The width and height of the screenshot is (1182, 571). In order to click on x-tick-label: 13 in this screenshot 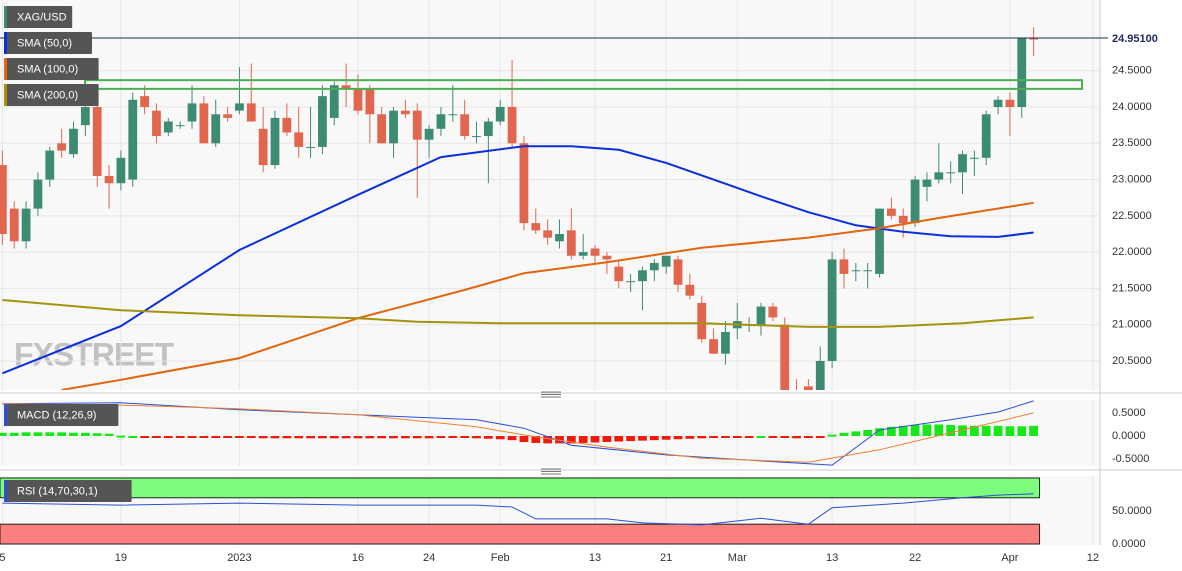, I will do `click(832, 558)`.